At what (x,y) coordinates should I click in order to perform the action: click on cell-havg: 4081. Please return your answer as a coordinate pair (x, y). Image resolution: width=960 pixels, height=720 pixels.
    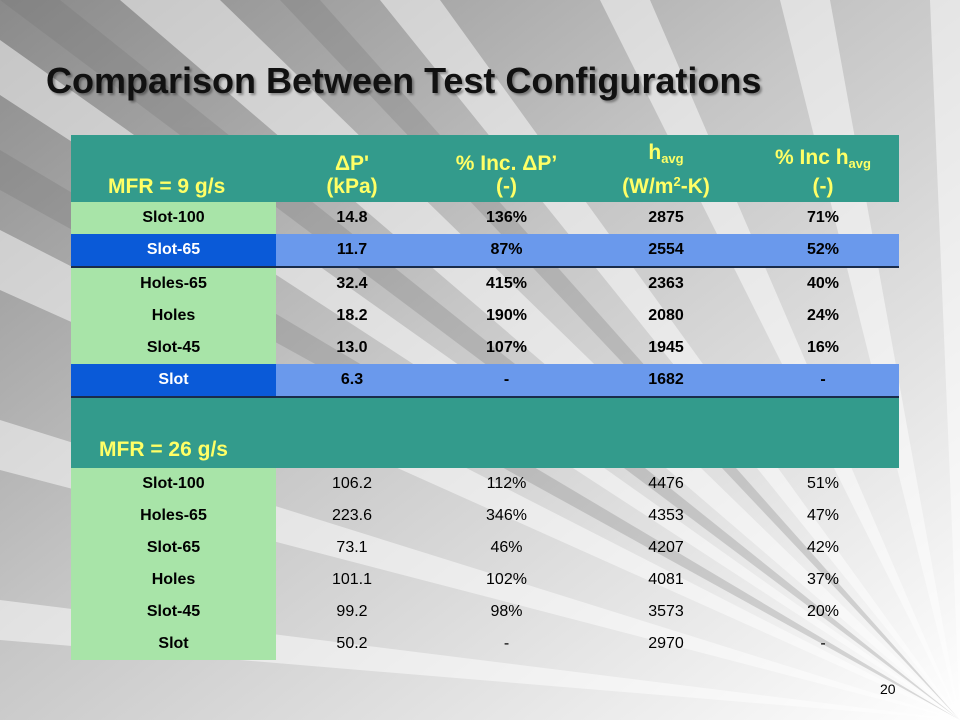
    Looking at the image, I should click on (666, 579).